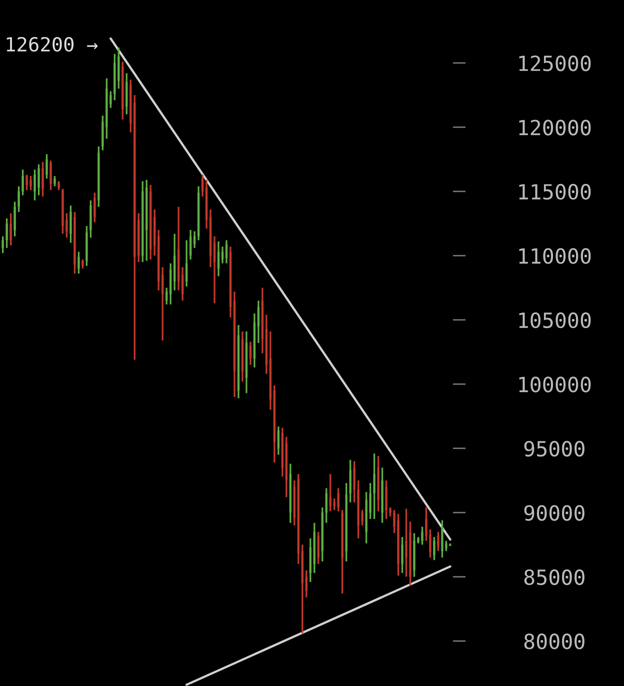 Image resolution: width=624 pixels, height=686 pixels. I want to click on y-tick-label: 80000, so click(554, 642).